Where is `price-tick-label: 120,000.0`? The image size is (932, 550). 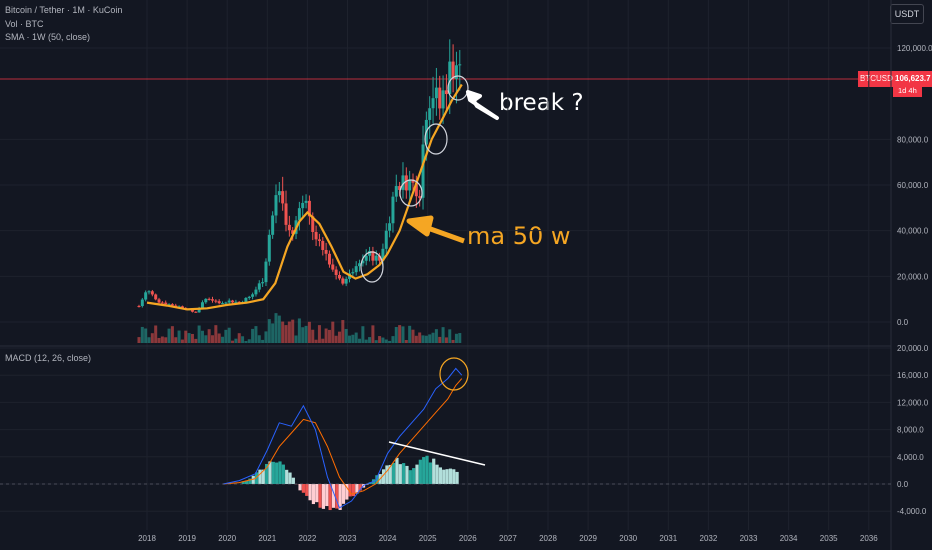
price-tick-label: 120,000.0 is located at coordinates (914, 48).